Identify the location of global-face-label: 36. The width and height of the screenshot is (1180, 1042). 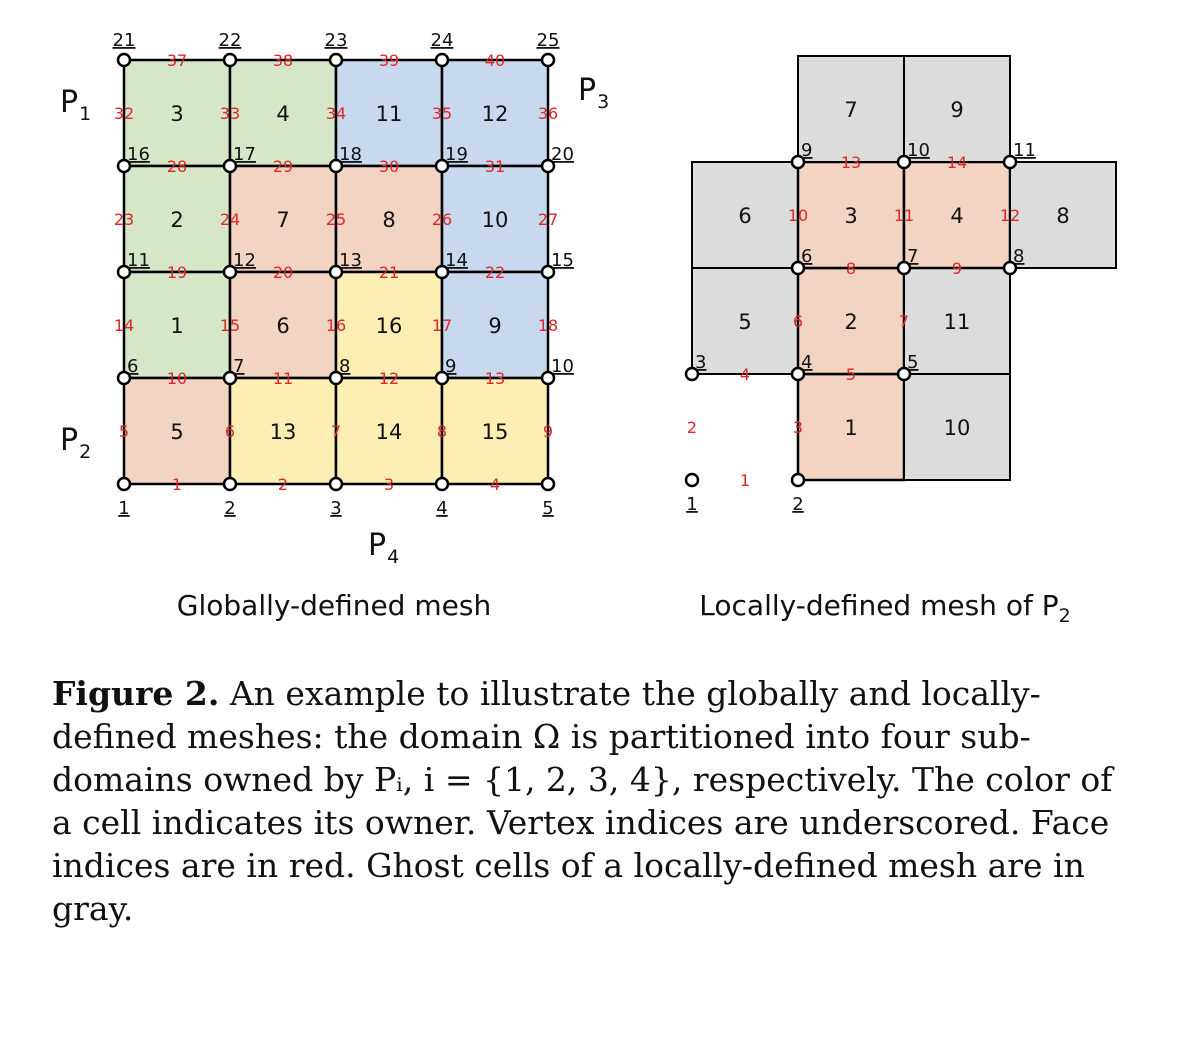
(548, 113).